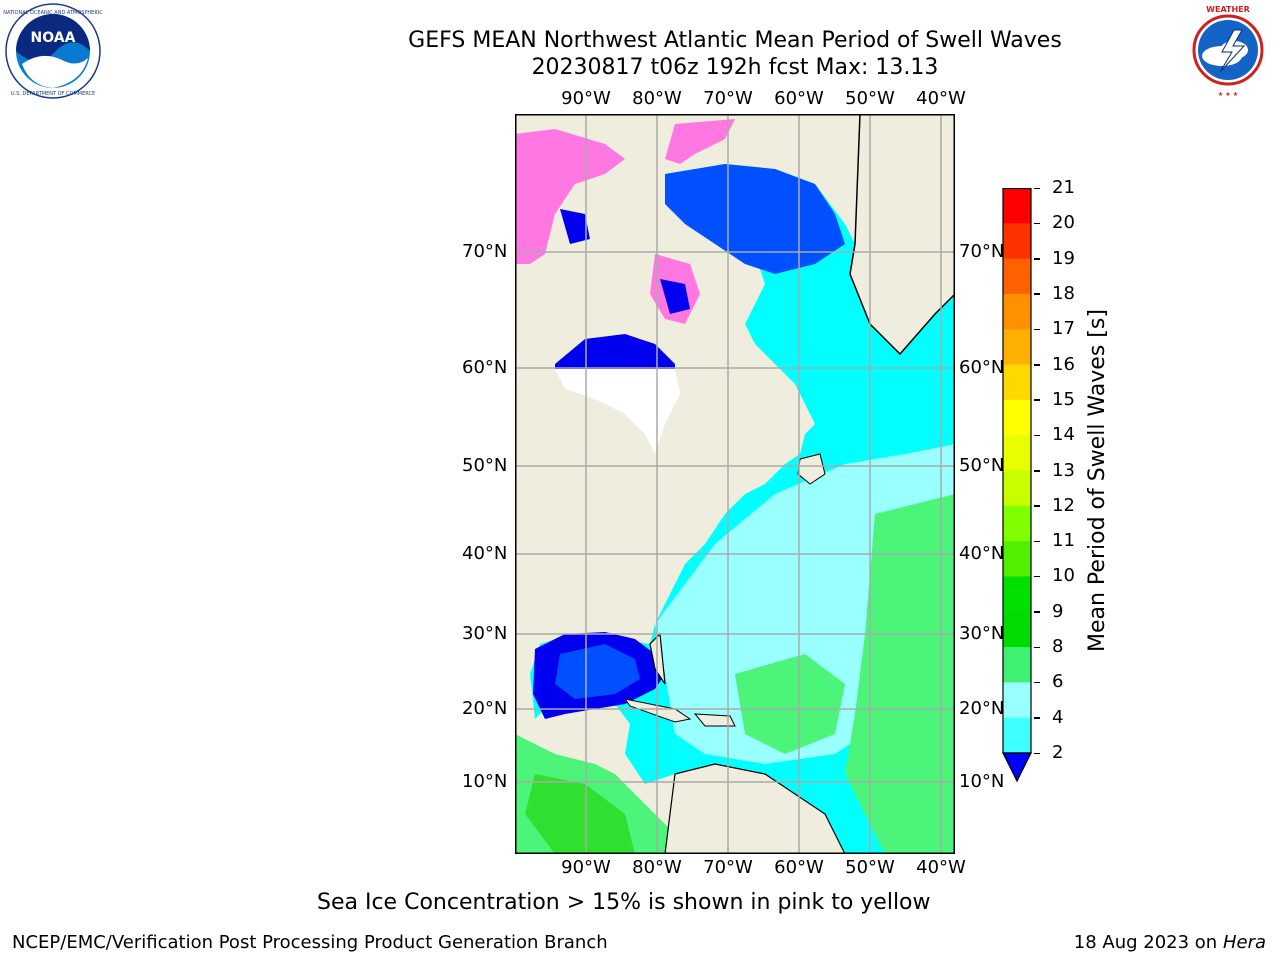  I want to click on colorbar-frame, so click(1017, 471).